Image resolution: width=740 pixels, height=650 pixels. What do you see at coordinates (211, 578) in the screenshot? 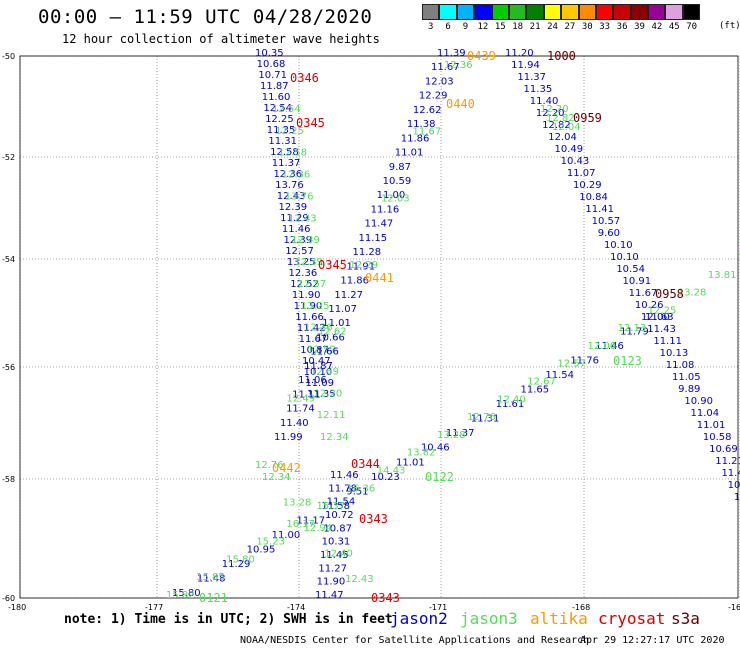
I see `wave-height-value: 11.48` at bounding box center [211, 578].